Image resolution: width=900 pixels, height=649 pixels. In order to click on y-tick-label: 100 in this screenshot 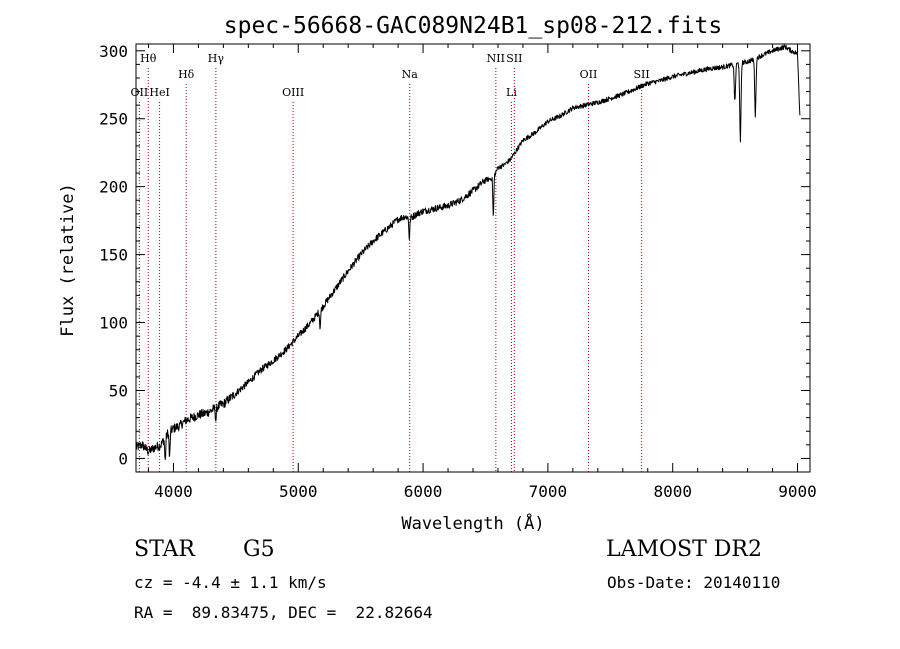, I will do `click(113, 323)`.